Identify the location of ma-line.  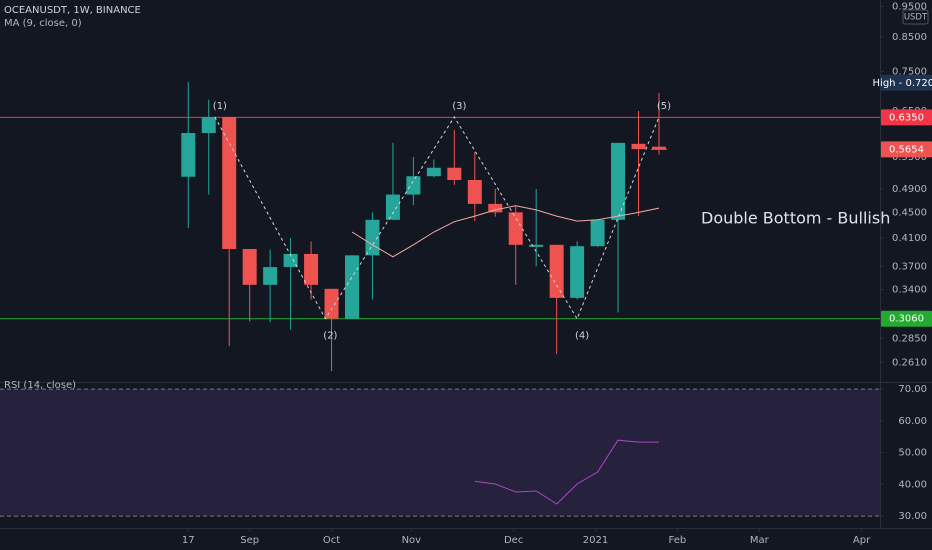
(505, 231).